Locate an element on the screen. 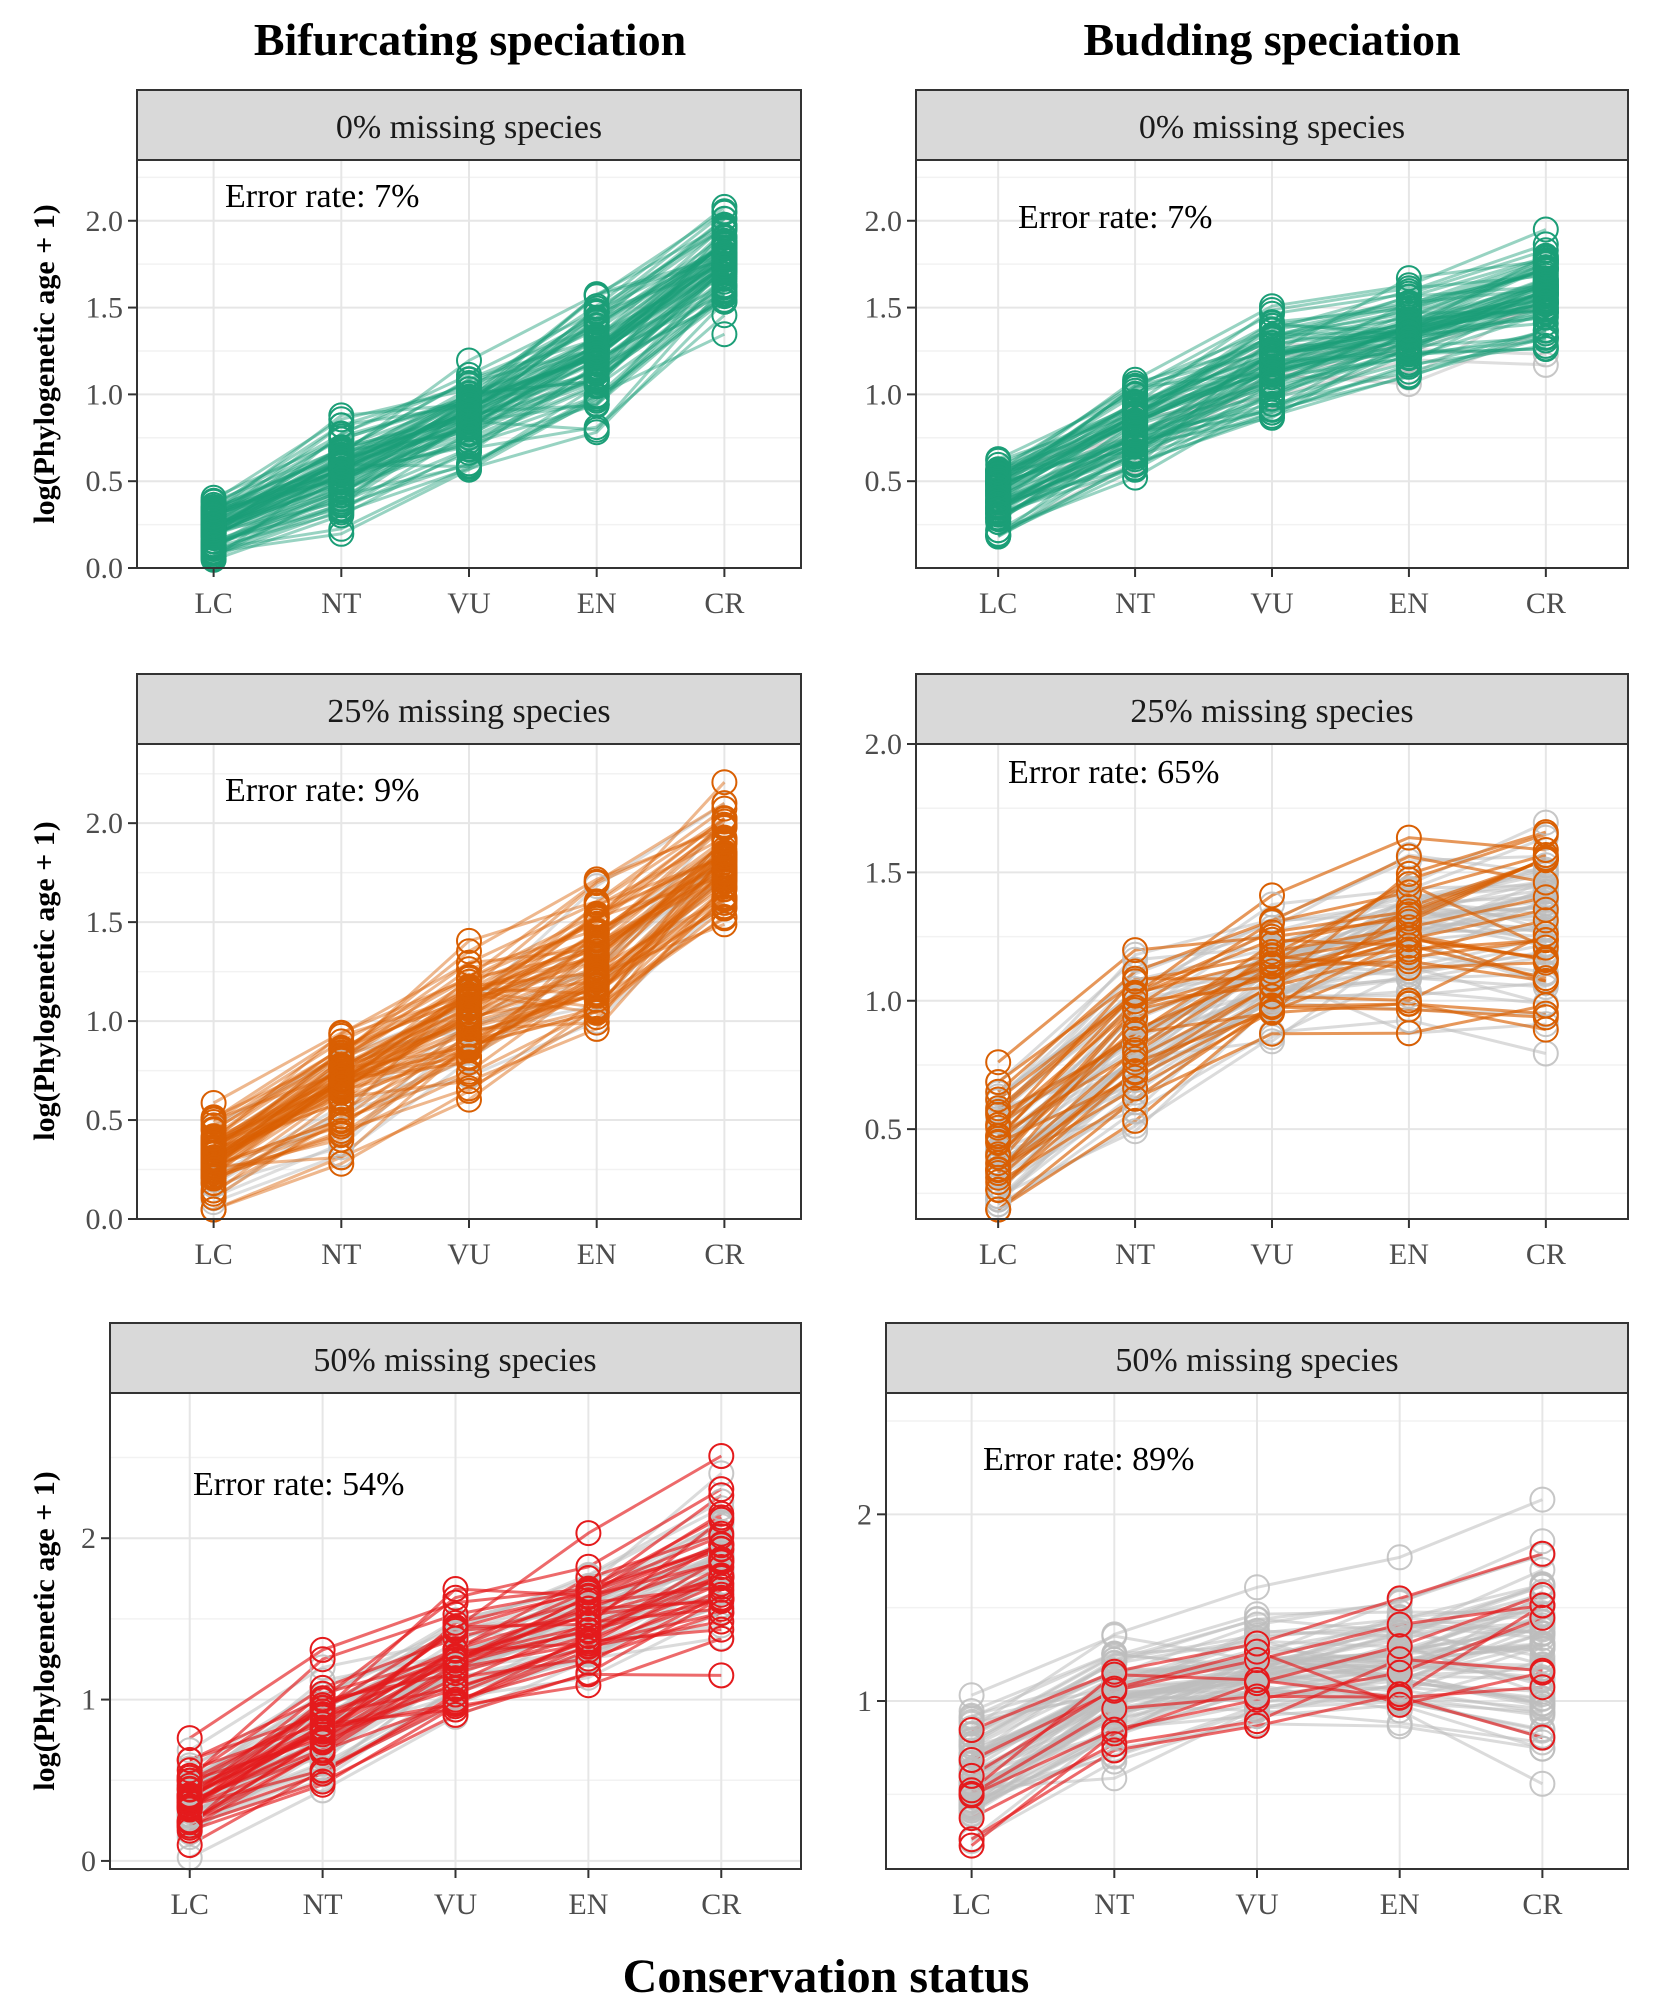 The height and width of the screenshot is (2007, 1653). y-tick-label: 2 is located at coordinates (864, 1514).